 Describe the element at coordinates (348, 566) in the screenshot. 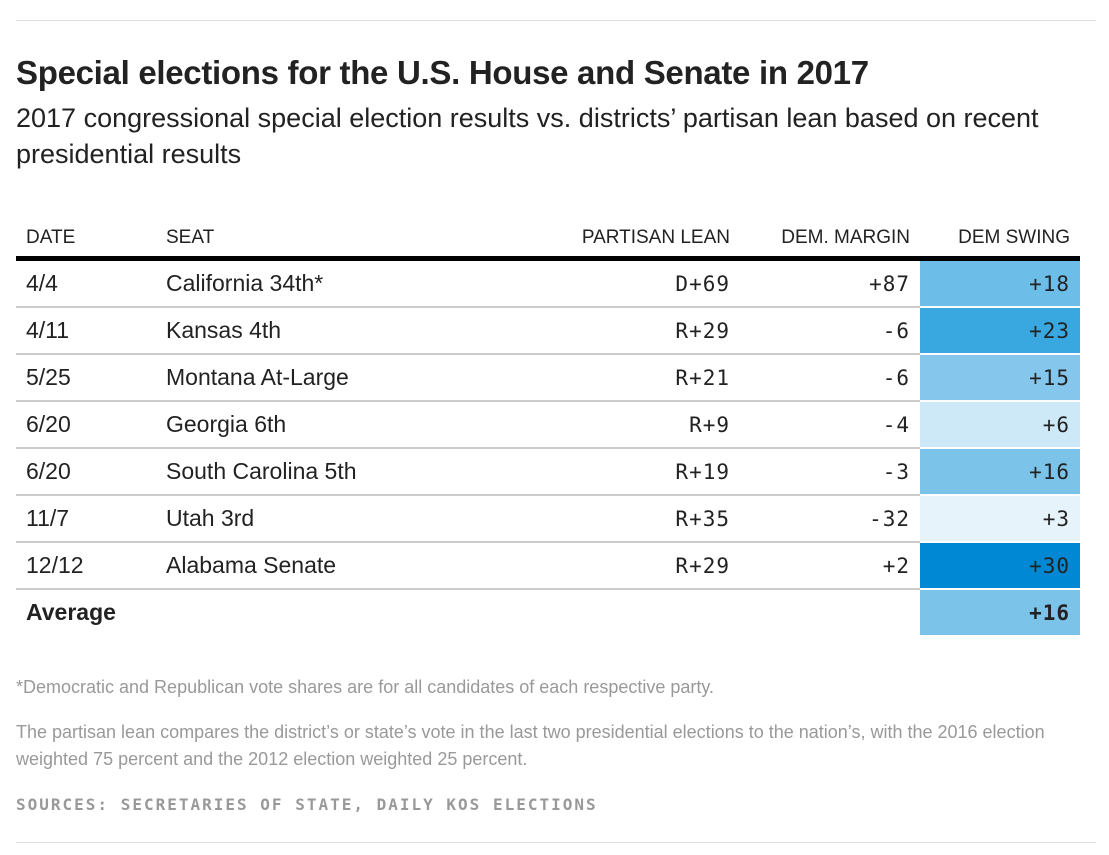

I see `seat-cell: Alabama Senate` at that location.